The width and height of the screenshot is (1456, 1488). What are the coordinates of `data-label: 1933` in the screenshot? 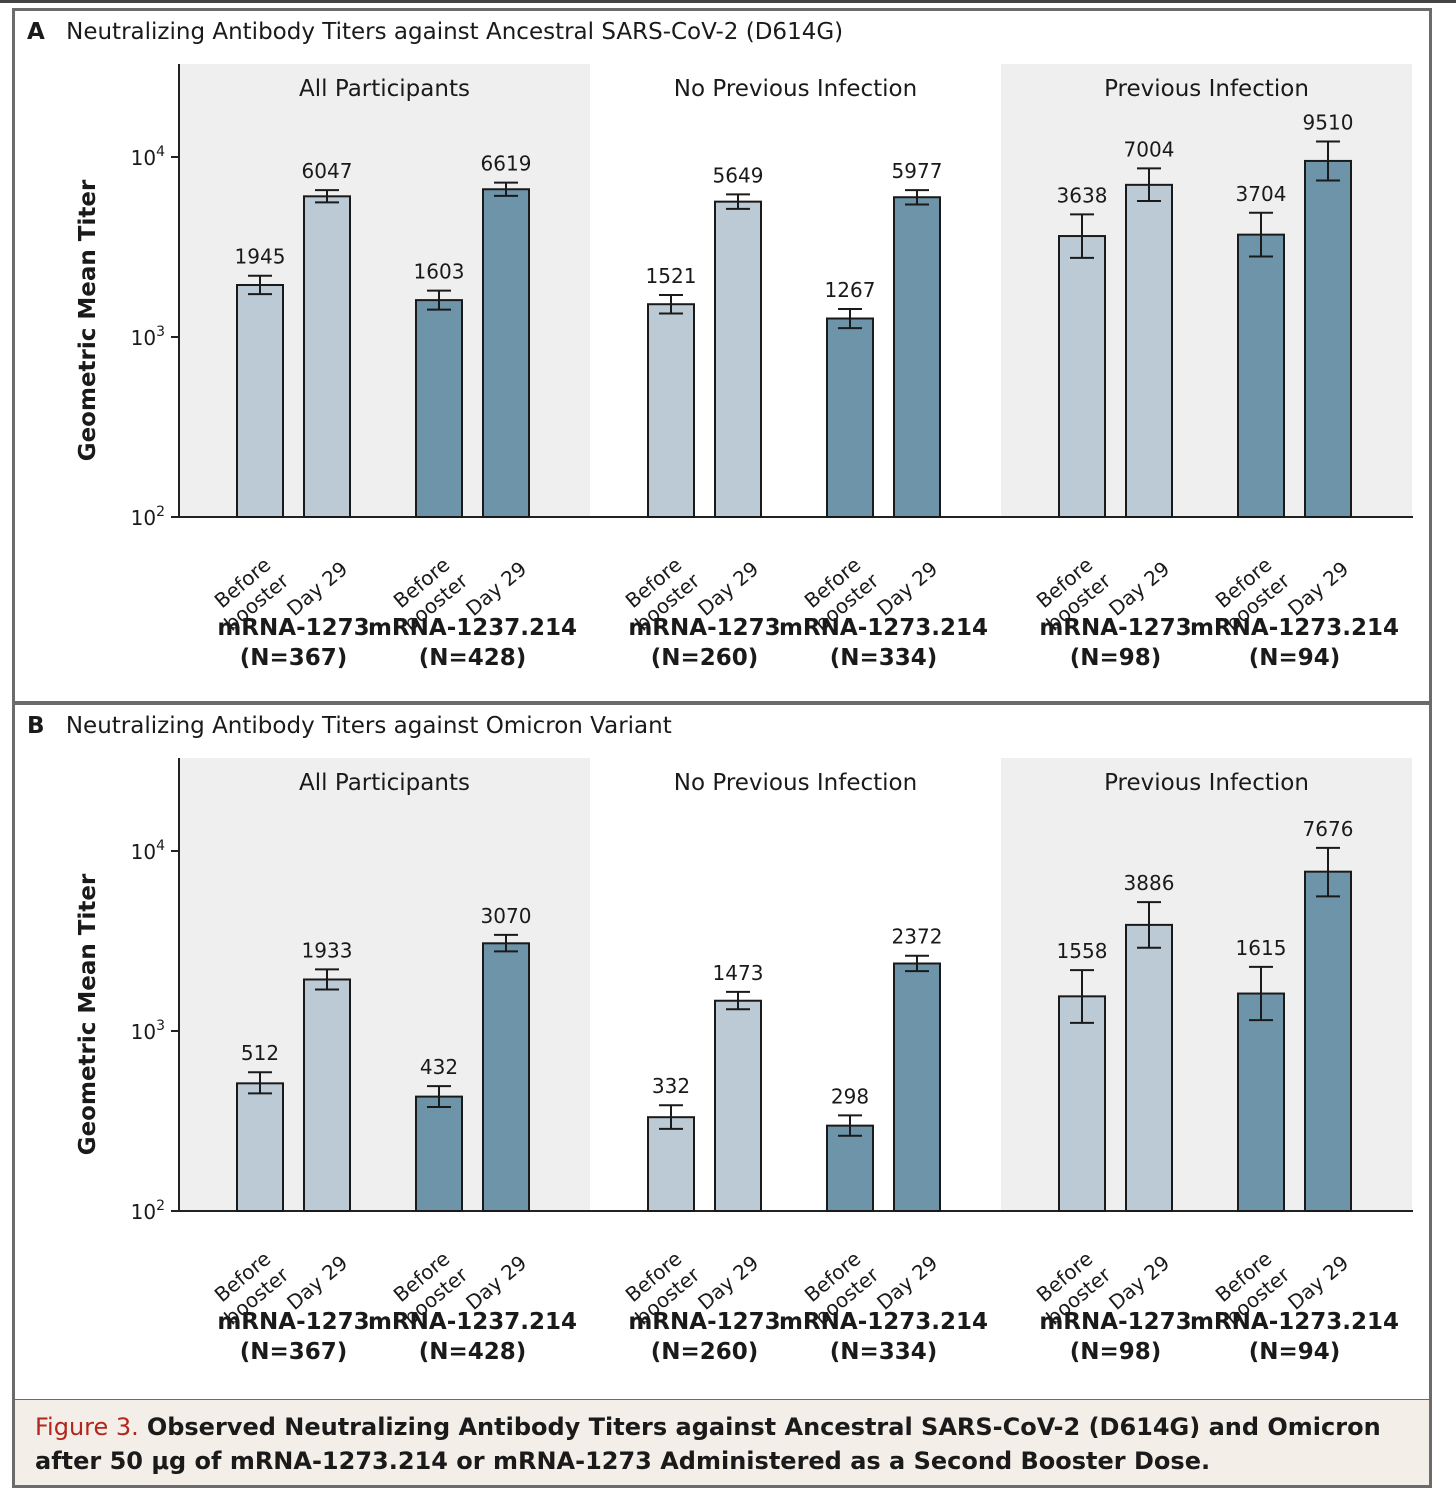 It's located at (327, 950).